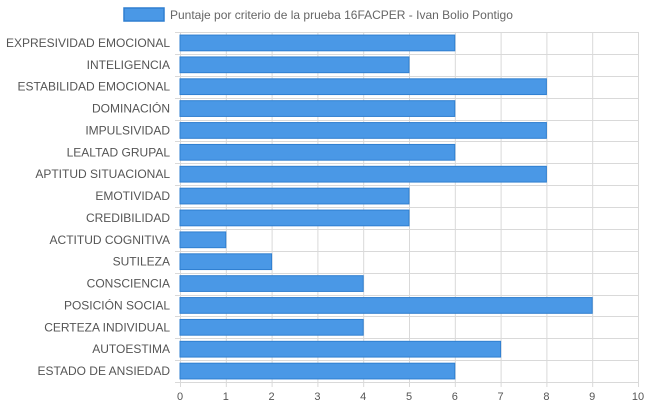 The width and height of the screenshot is (648, 415). What do you see at coordinates (127, 130) in the screenshot?
I see `category-label: IMPULSIVIDAD` at bounding box center [127, 130].